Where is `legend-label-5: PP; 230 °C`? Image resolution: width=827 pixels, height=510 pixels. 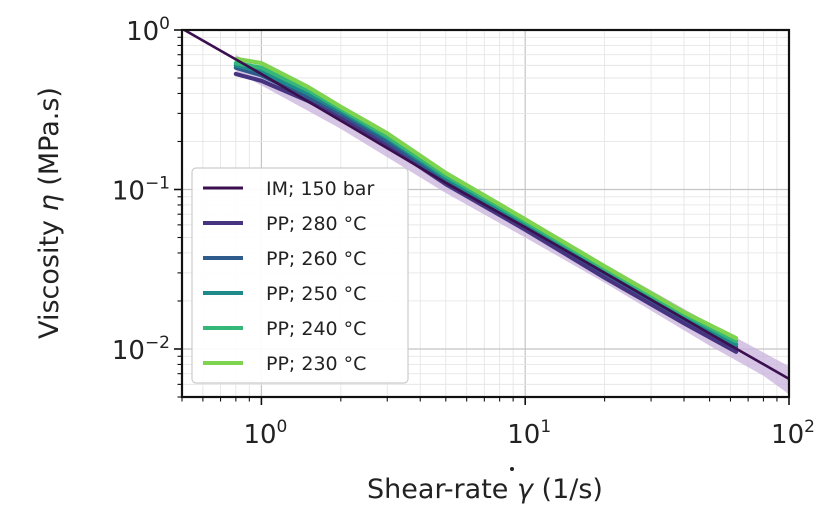
legend-label-5: PP; 230 °C is located at coordinates (316, 364).